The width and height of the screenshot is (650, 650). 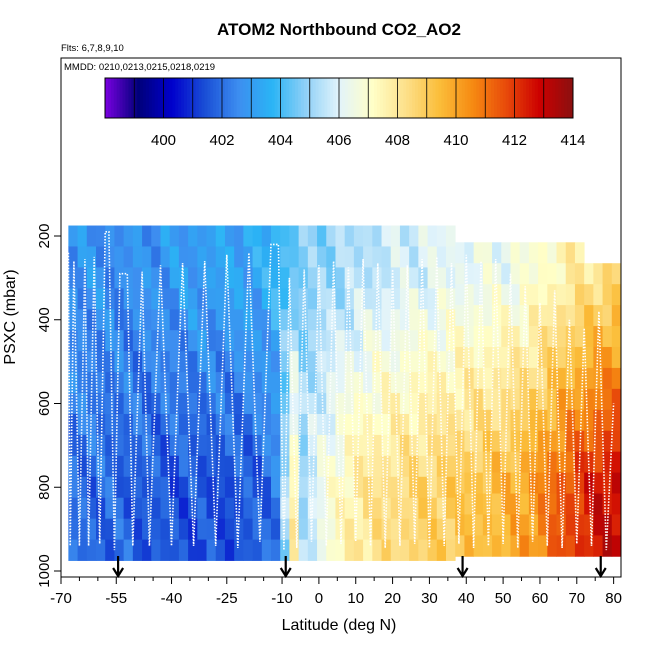 I want to click on x-tick-label: -70, so click(x=61, y=598).